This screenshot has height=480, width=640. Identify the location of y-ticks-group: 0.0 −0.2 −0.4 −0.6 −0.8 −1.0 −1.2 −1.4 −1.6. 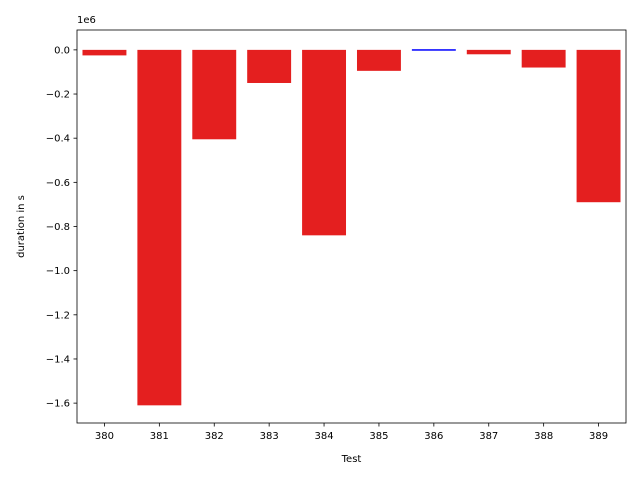
(61, 227).